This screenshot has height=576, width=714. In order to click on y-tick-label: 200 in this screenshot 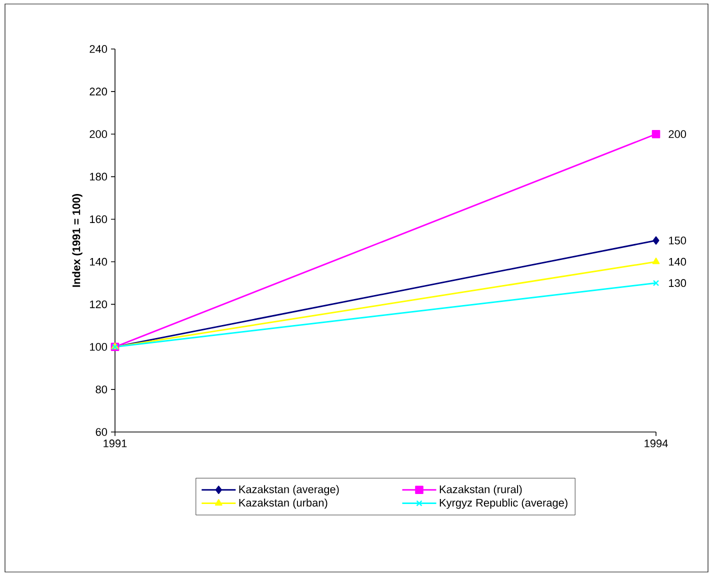, I will do `click(99, 134)`.